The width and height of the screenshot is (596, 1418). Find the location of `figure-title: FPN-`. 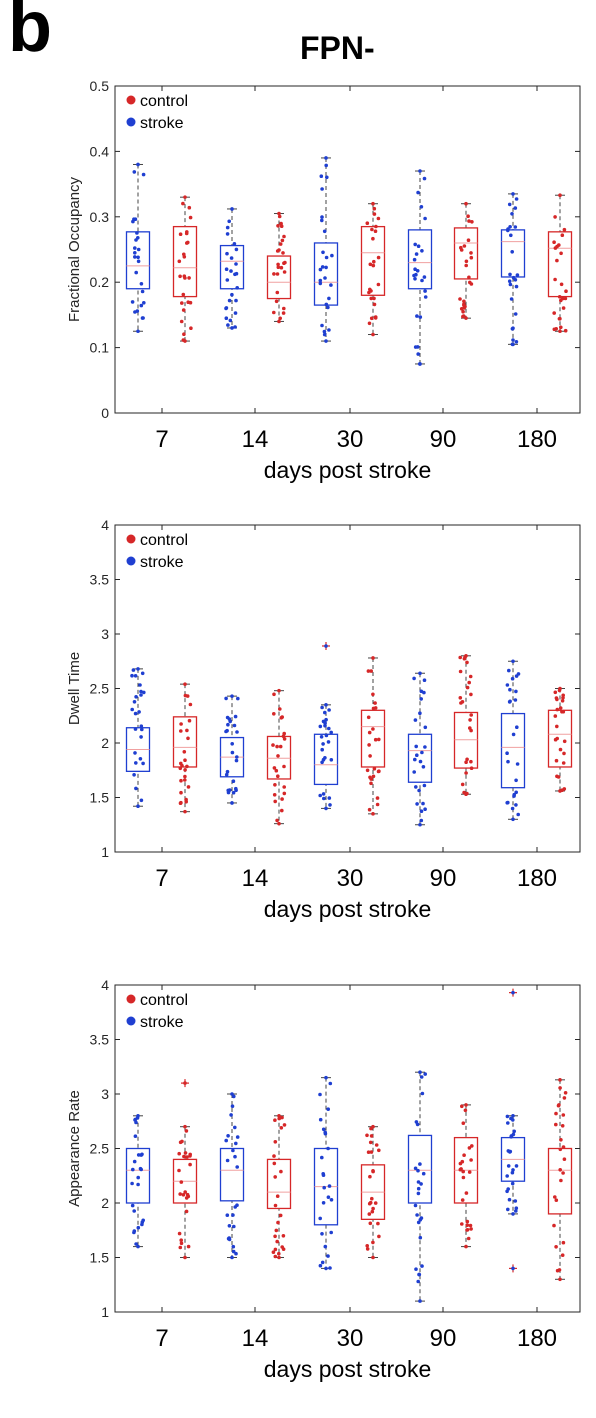

figure-title: FPN- is located at coordinates (337, 48).